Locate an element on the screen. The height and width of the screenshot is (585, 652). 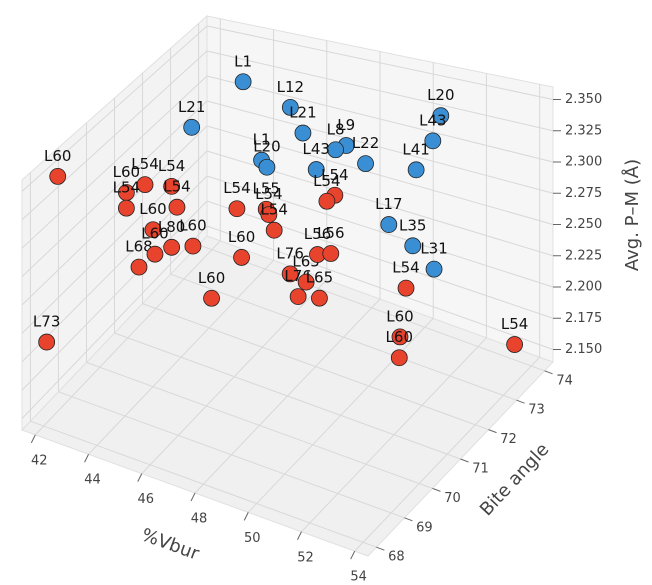
point-label: L55 is located at coordinates (265, 189).